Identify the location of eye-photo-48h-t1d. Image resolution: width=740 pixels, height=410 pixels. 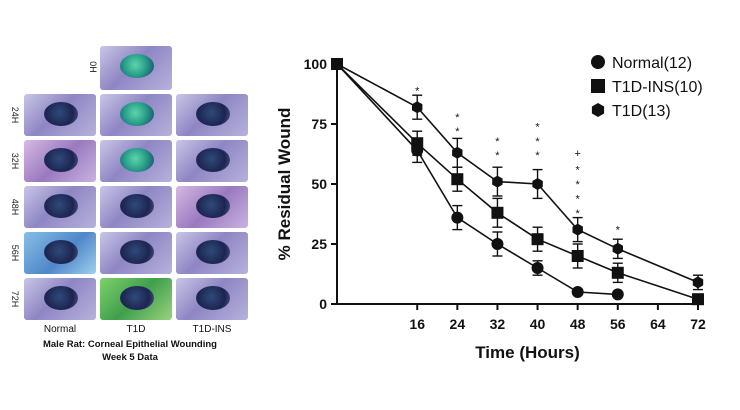
(136, 207).